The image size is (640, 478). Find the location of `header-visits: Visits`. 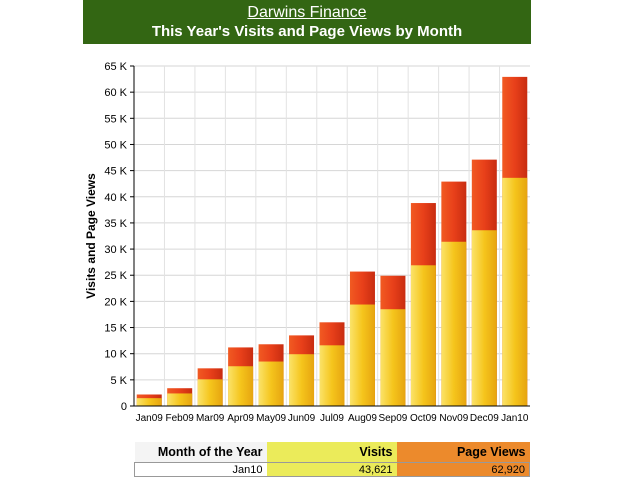

header-visits: Visits is located at coordinates (331, 452).